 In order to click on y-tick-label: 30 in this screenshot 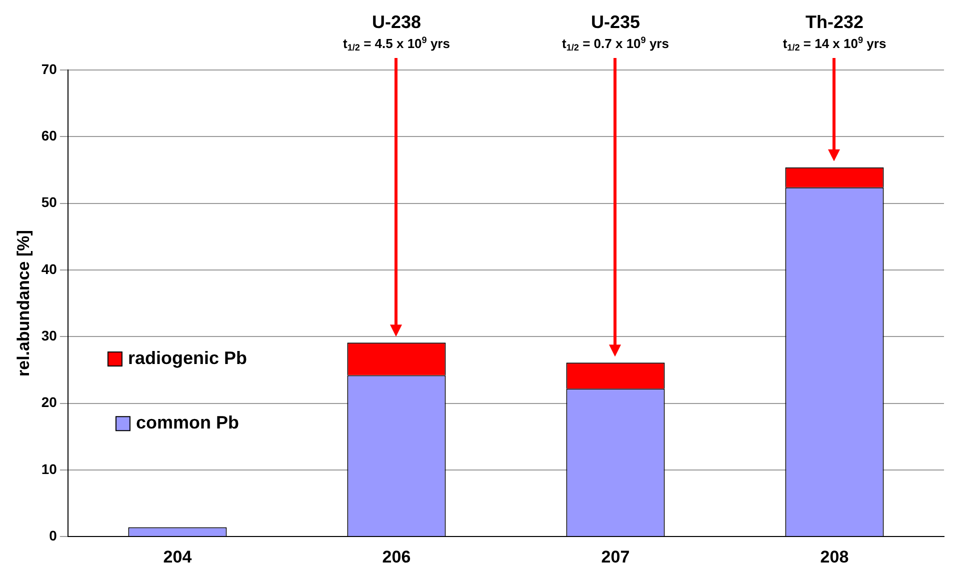, I will do `click(49, 335)`.